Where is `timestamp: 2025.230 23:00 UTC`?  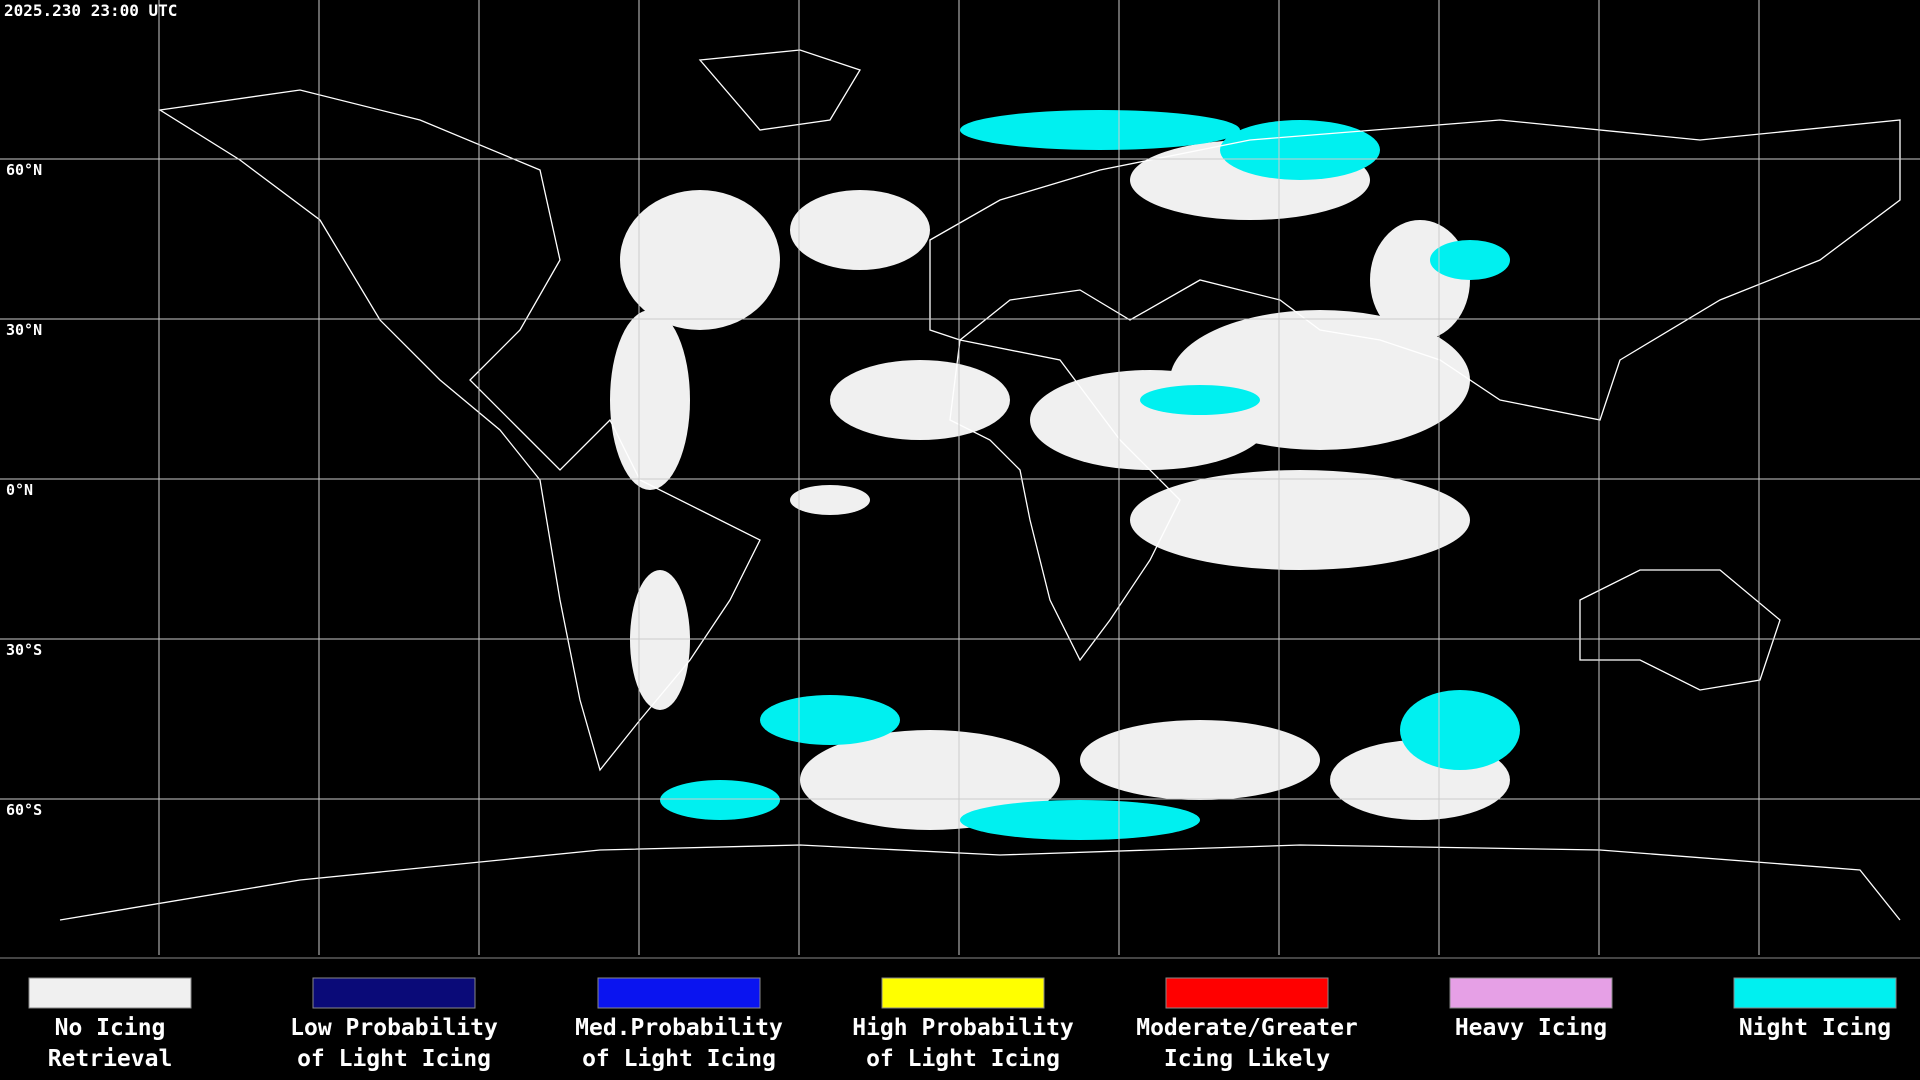 timestamp: 2025.230 23:00 UTC is located at coordinates (90, 10).